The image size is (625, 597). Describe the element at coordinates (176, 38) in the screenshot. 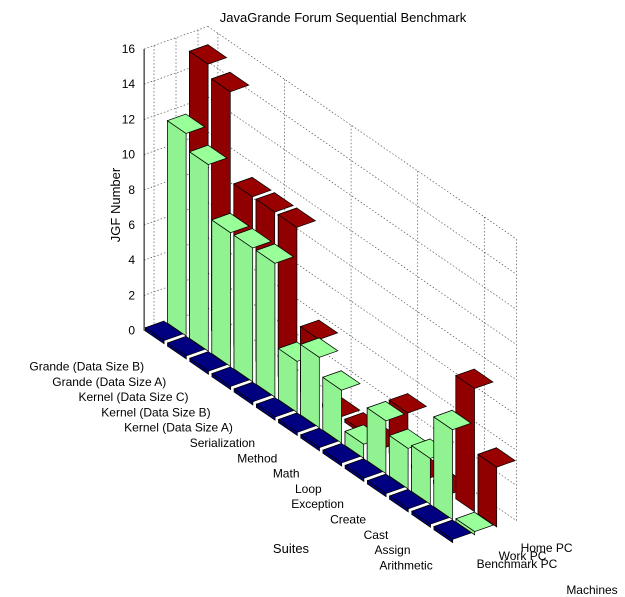

I see `grid-line-left-wall` at that location.